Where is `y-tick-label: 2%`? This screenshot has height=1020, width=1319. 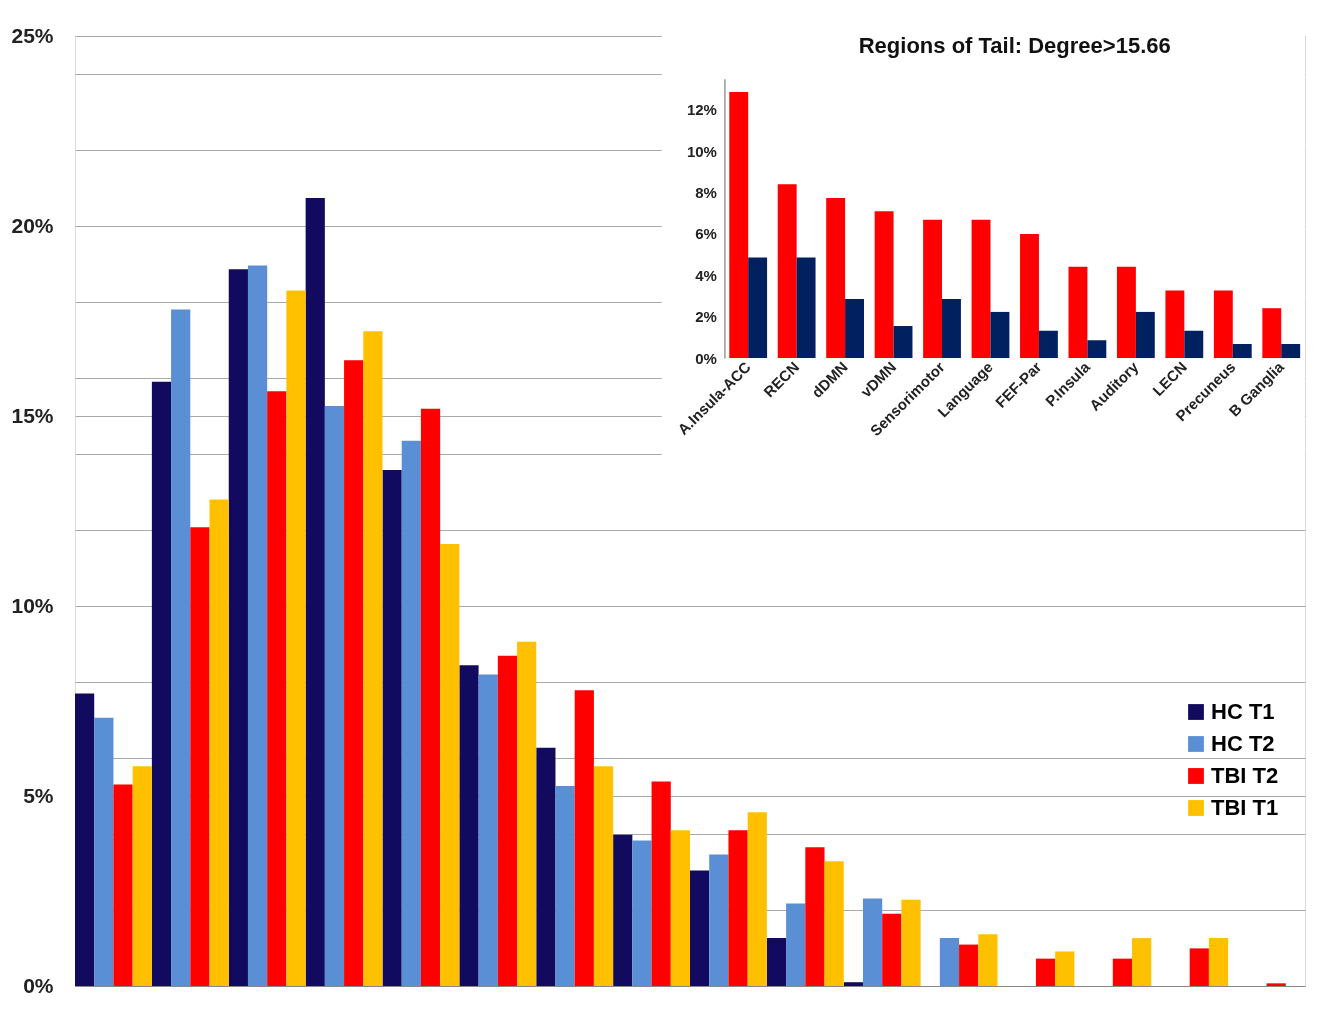
y-tick-label: 2% is located at coordinates (706, 317).